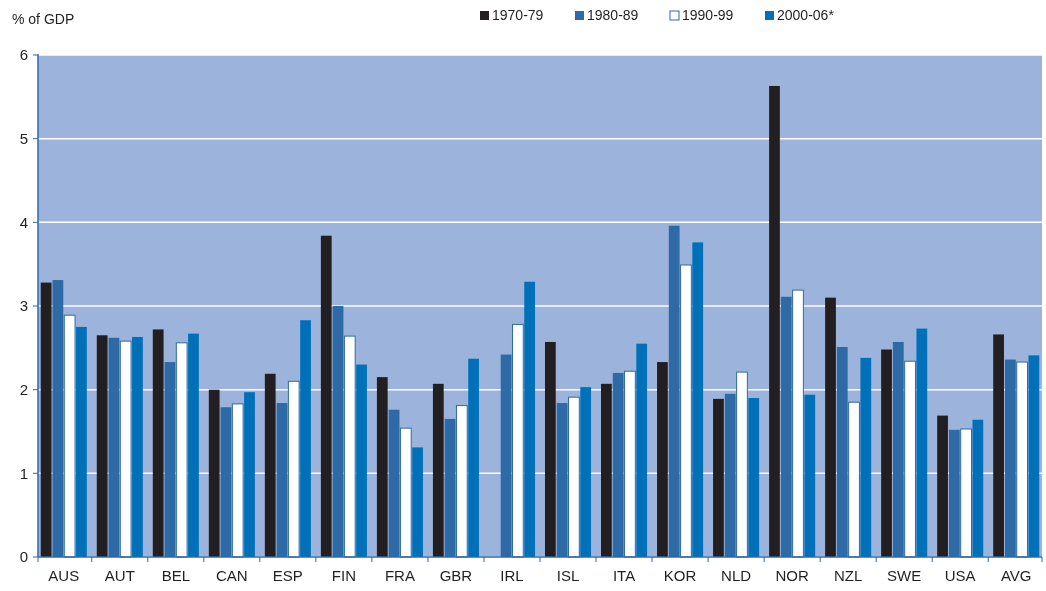  What do you see at coordinates (456, 575) in the screenshot?
I see `x-tick-label: GBR` at bounding box center [456, 575].